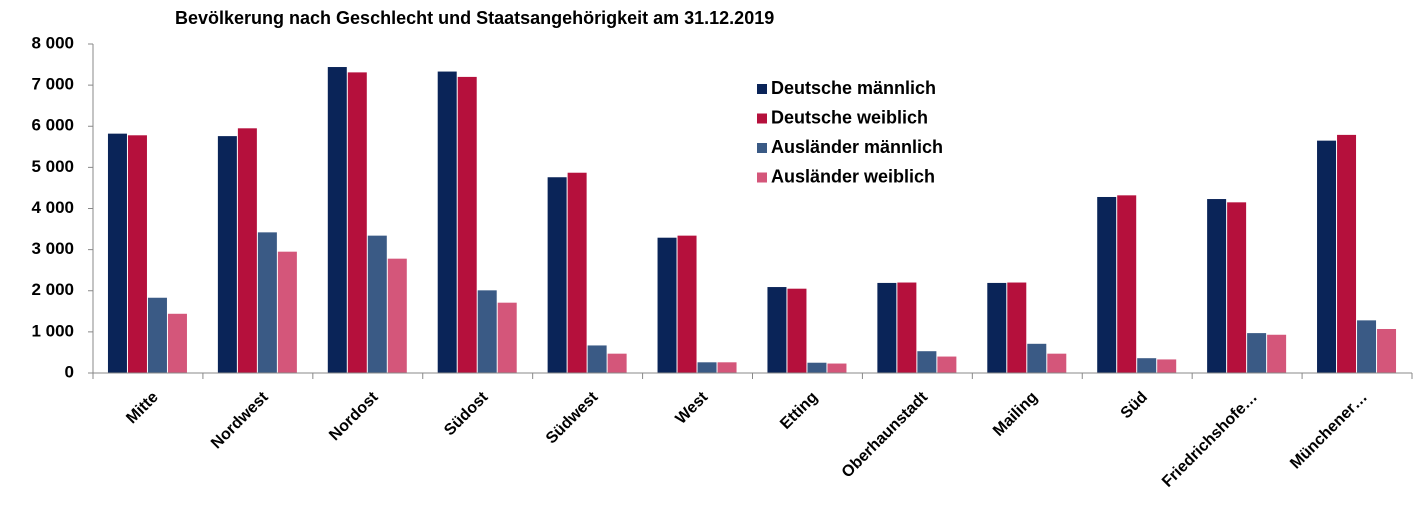 The height and width of the screenshot is (507, 1416). What do you see at coordinates (142, 408) in the screenshot?
I see `x-tick-label: Mitte` at bounding box center [142, 408].